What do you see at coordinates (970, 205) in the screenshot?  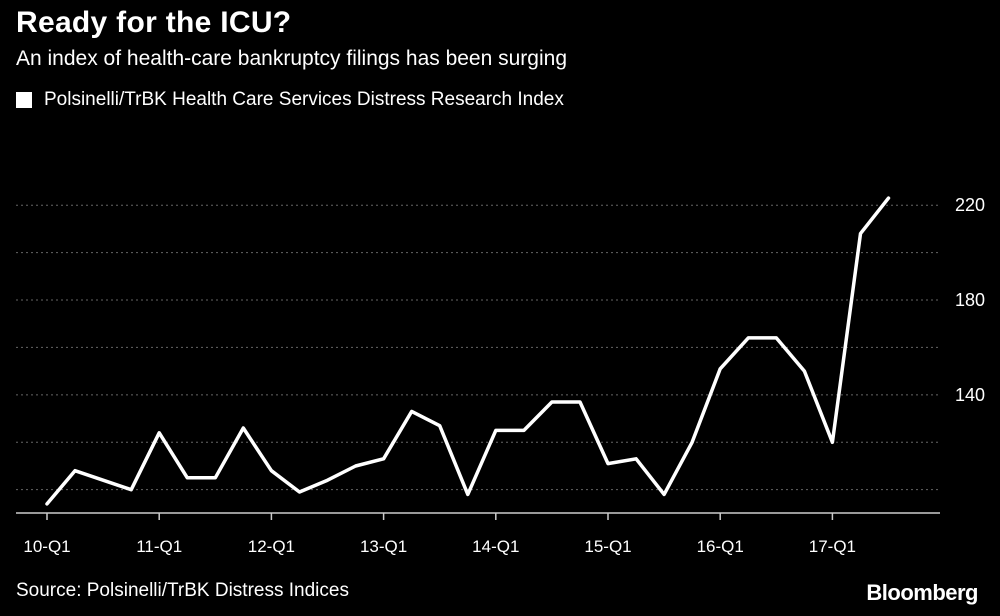 I see `y-tick-label: 220` at bounding box center [970, 205].